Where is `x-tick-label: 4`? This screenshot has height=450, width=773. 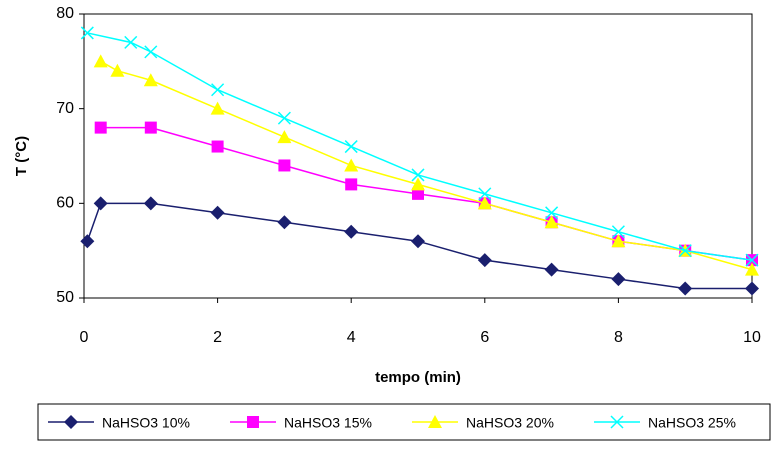
x-tick-label: 4 is located at coordinates (351, 337).